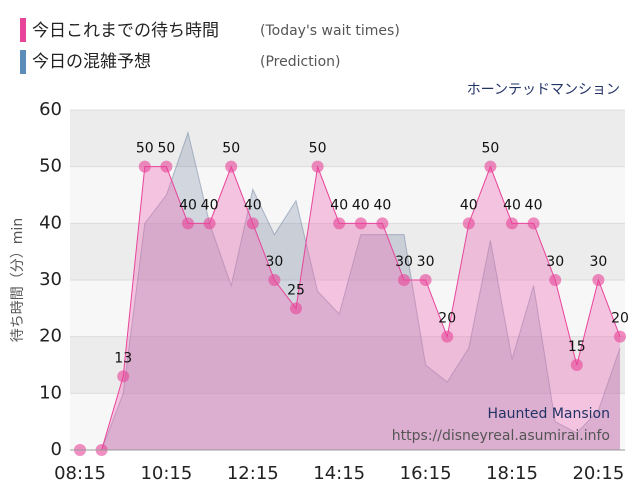 The width and height of the screenshot is (640, 500). What do you see at coordinates (125, 31) in the screenshot?
I see `legend-label: 今日これまでの待ち時間` at bounding box center [125, 31].